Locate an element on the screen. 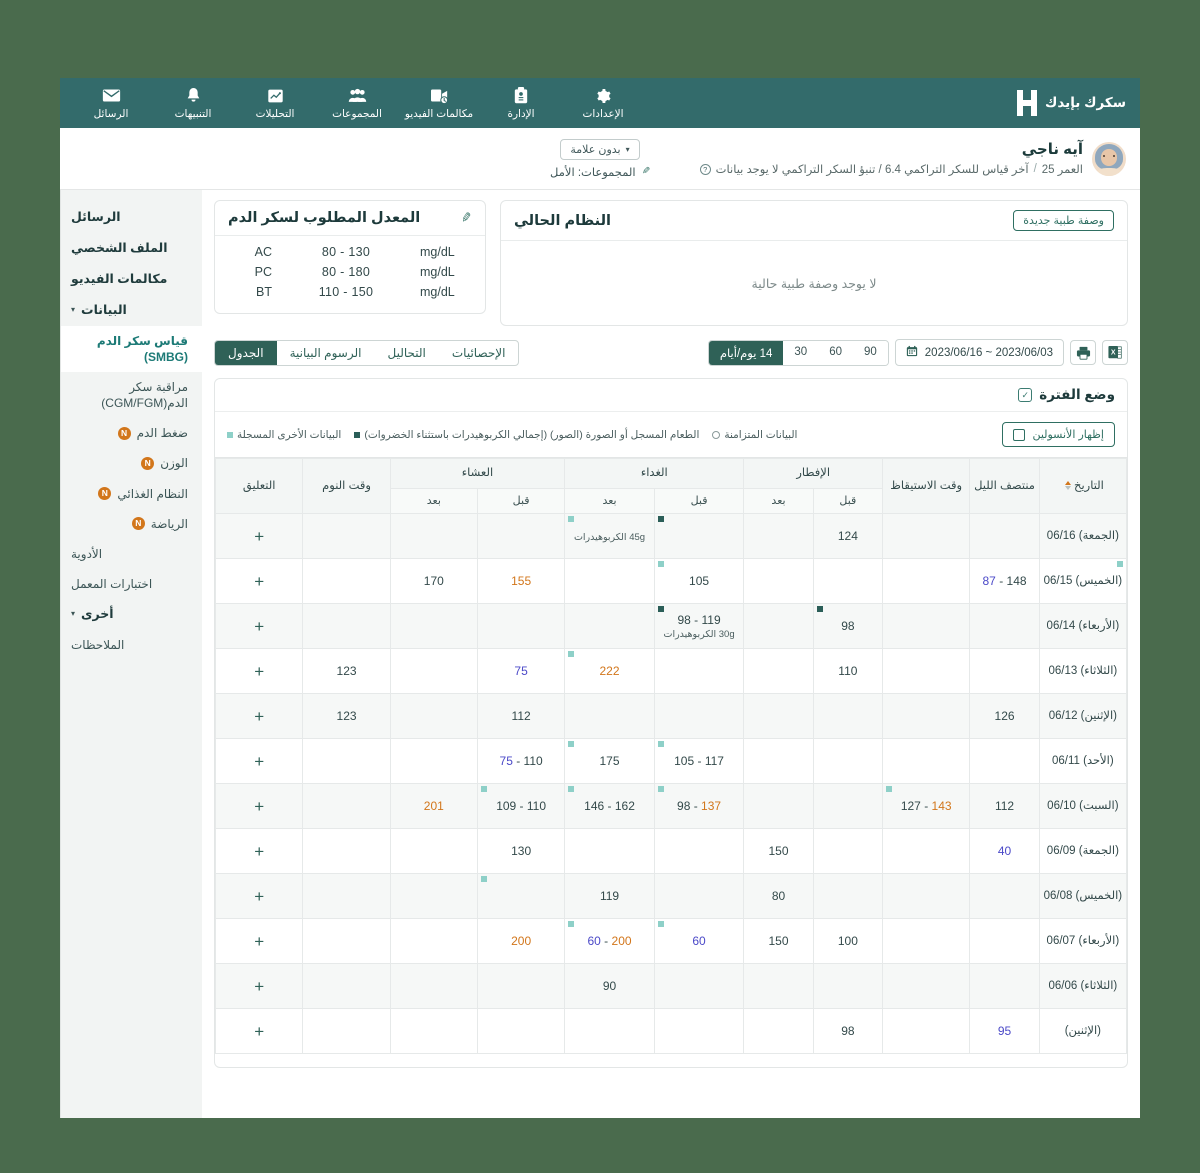  sidebar-item-video-calls: مكالمات الفيديو is located at coordinates (131, 279).